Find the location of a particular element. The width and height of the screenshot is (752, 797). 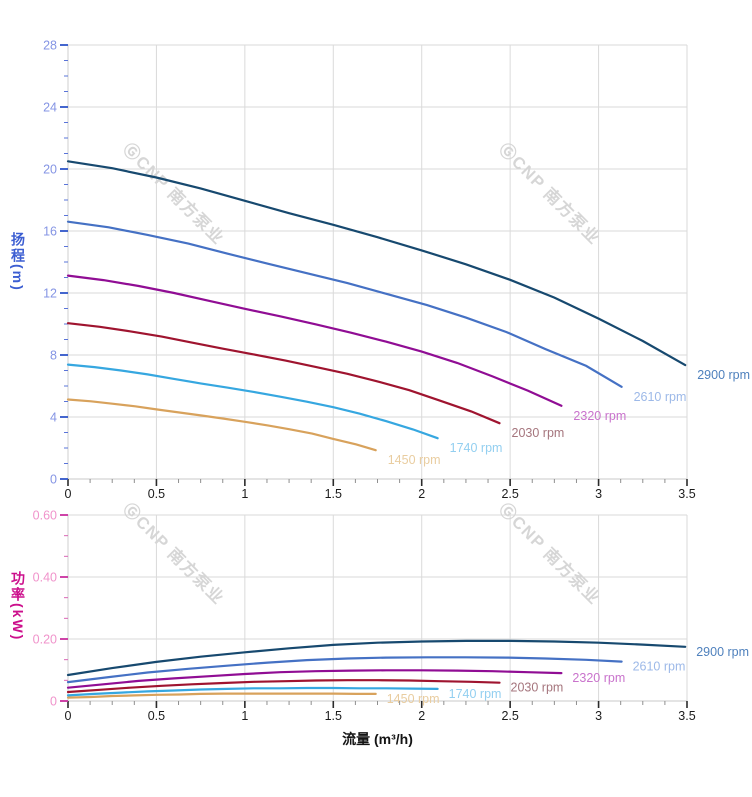

head-axis-title: 扬程(m) is located at coordinates (18, 262).